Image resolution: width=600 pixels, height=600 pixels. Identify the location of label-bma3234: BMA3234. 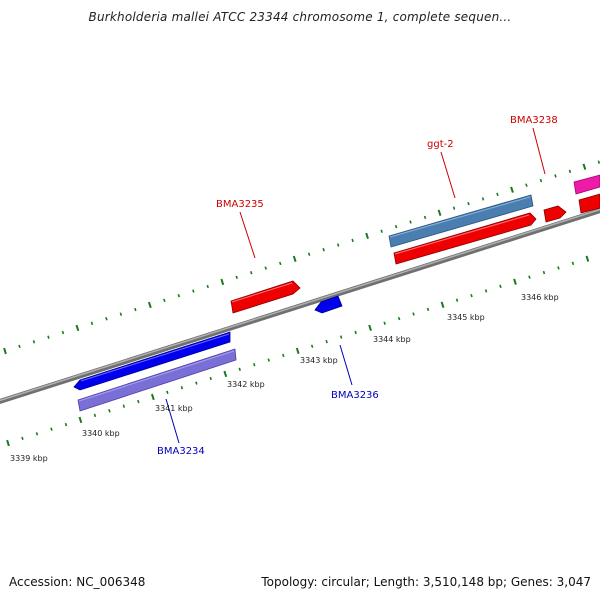
(181, 451).